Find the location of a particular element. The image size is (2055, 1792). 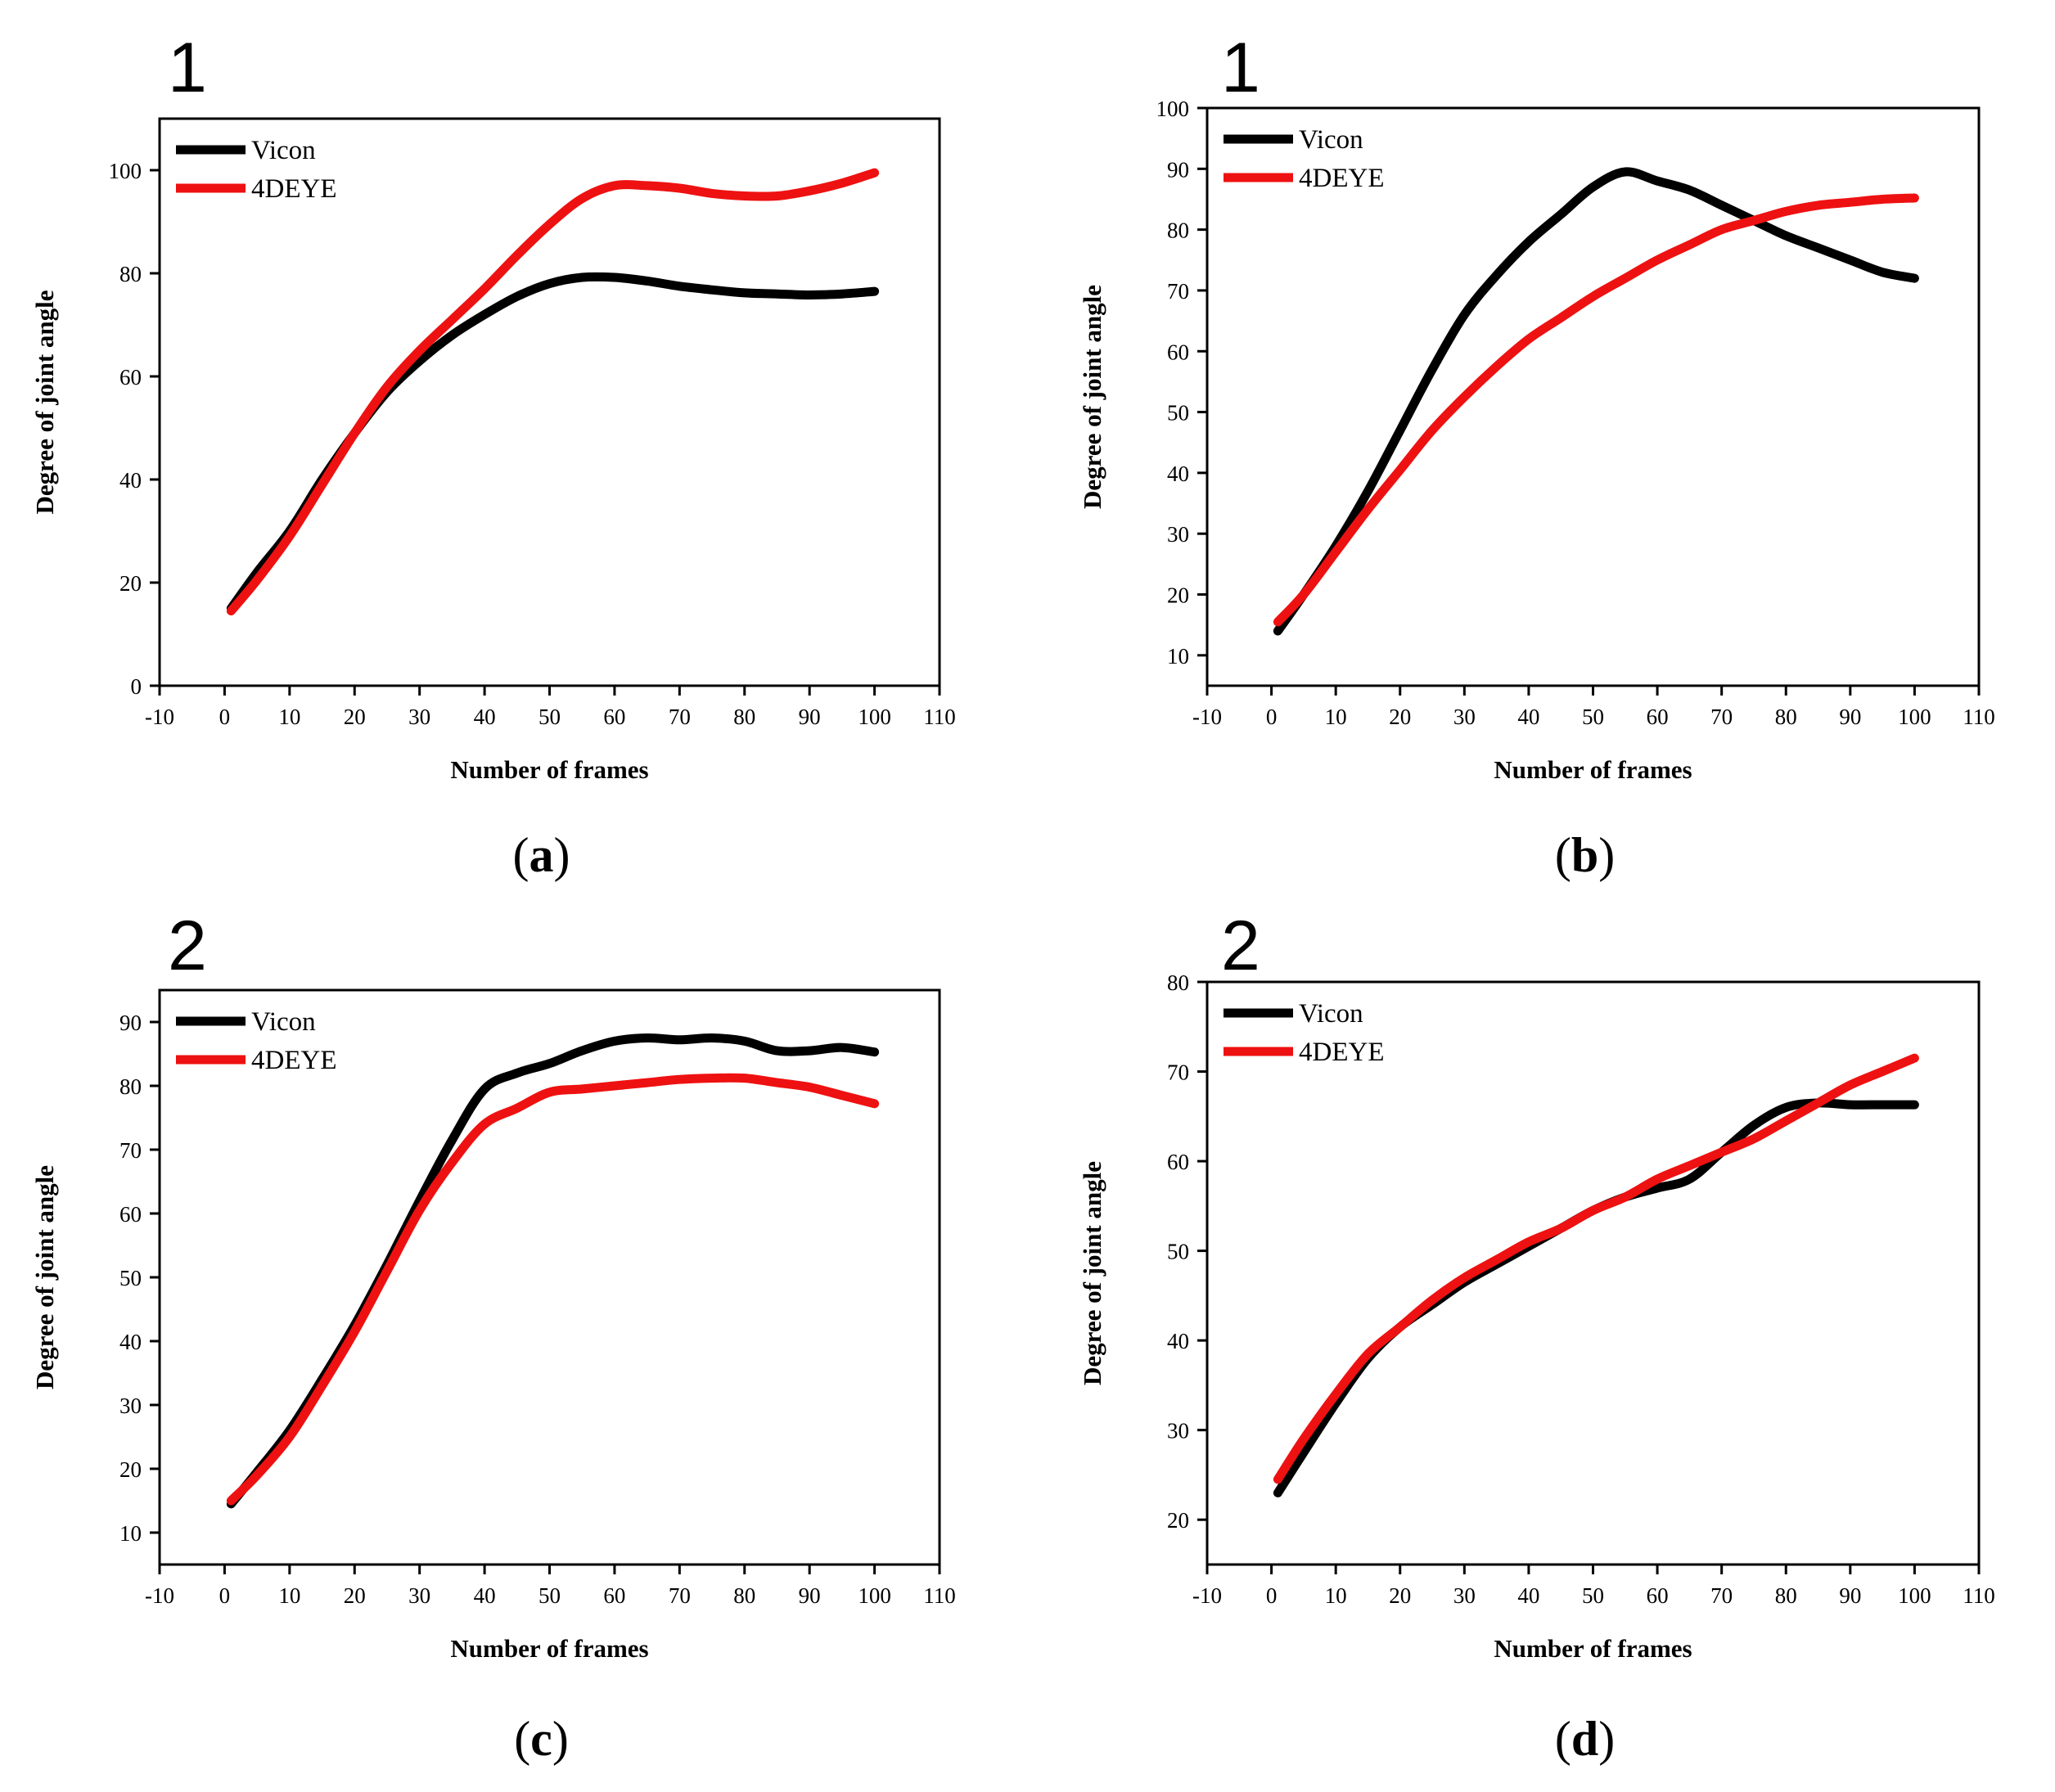

caption-letter: a is located at coordinates (542, 855).